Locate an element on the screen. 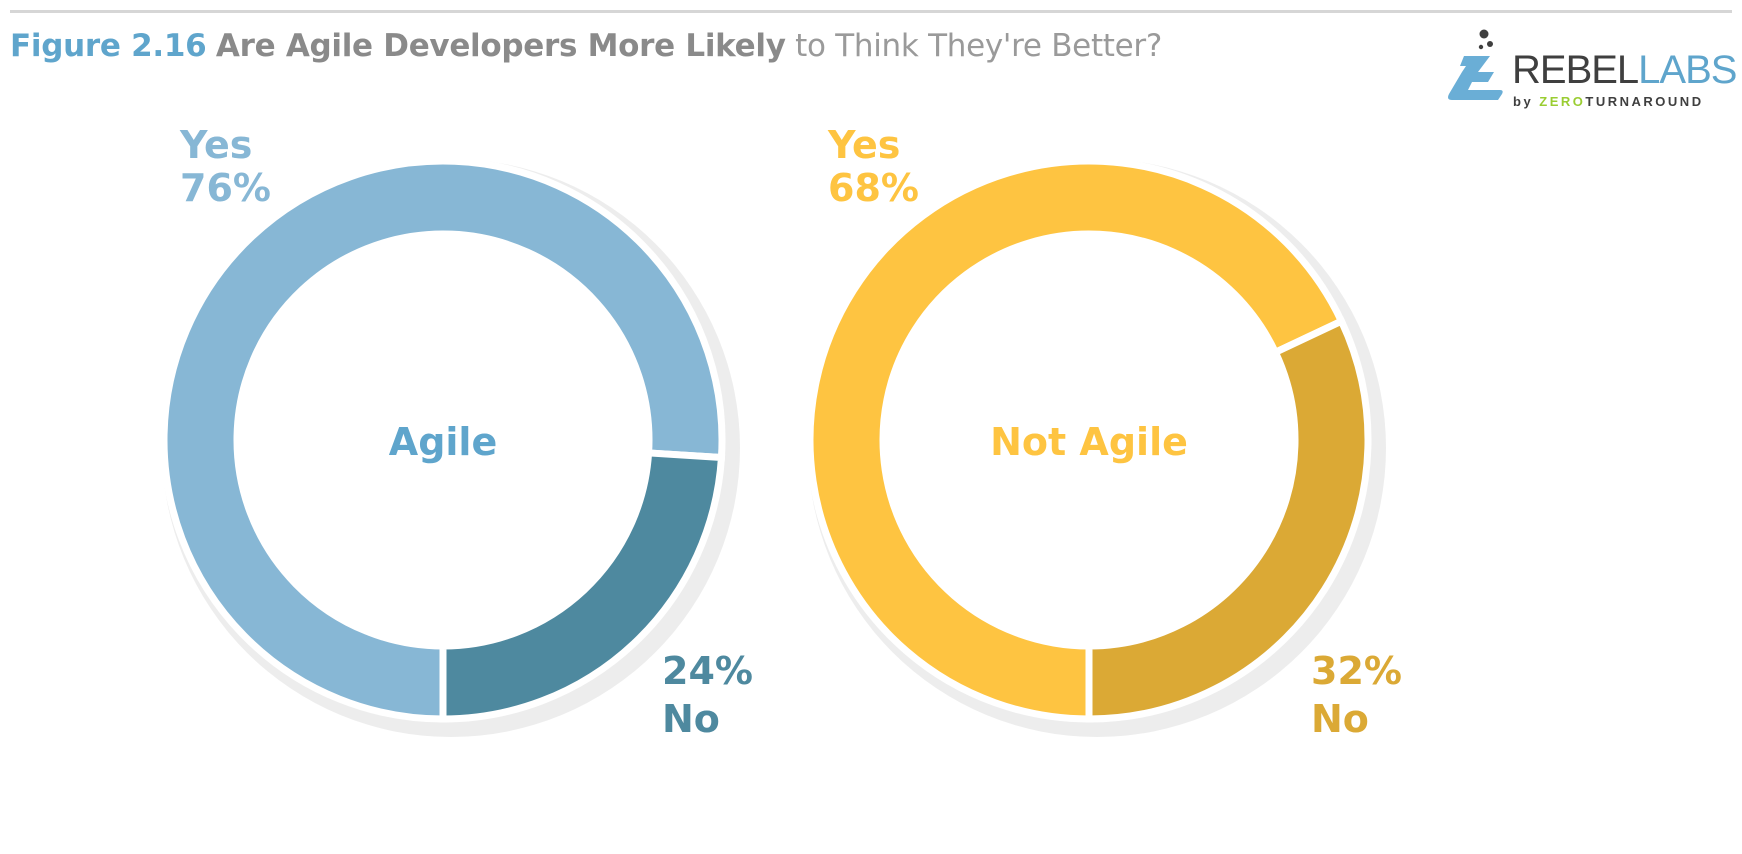 This screenshot has width=1742, height=854. donut-center-title: Not Agile is located at coordinates (1089, 442).